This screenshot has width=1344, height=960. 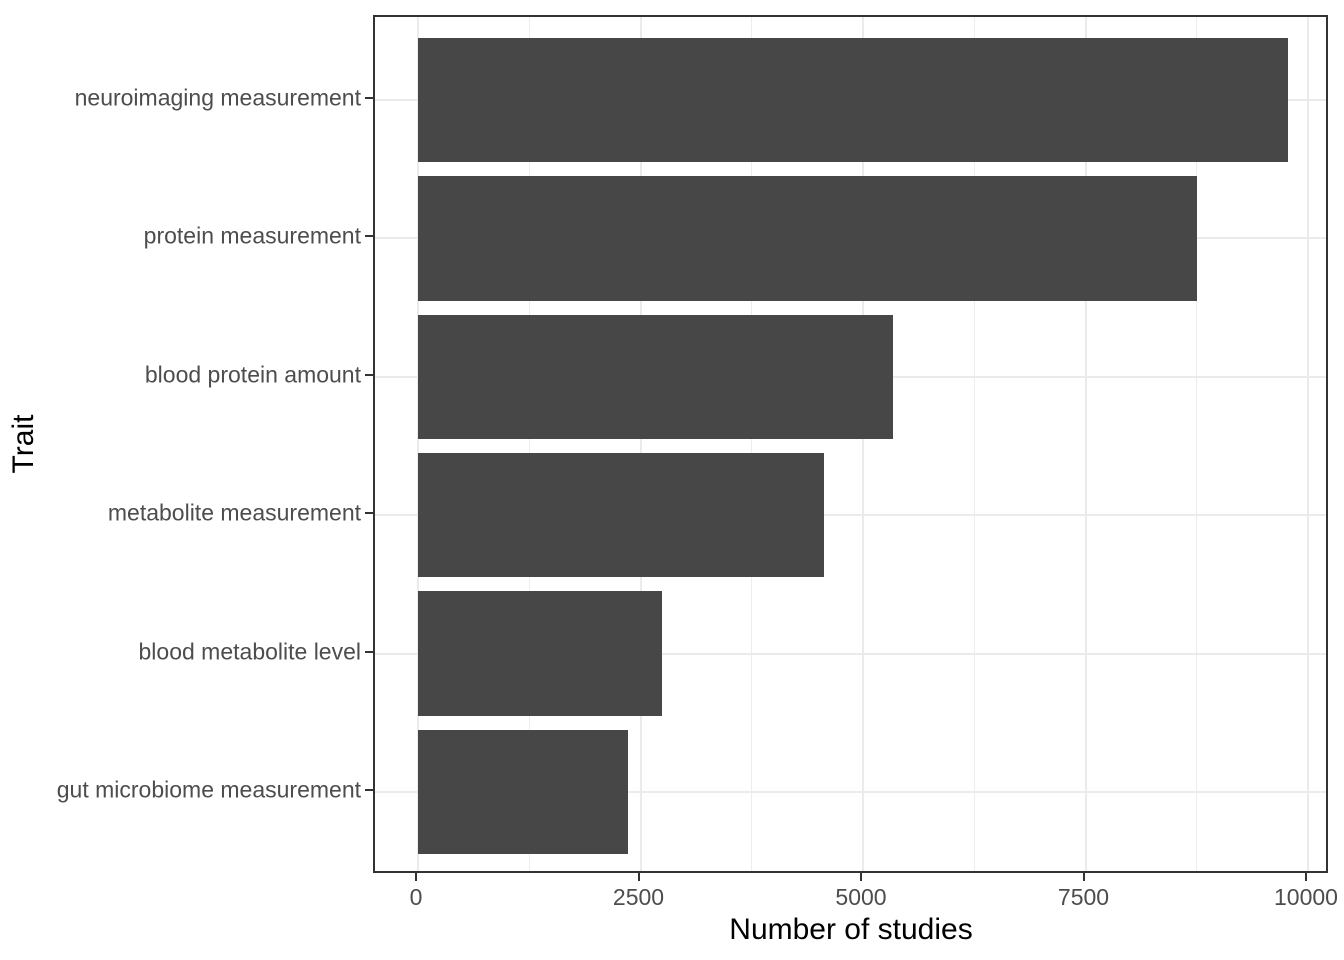 I want to click on x-tick-label: 0, so click(x=416, y=897).